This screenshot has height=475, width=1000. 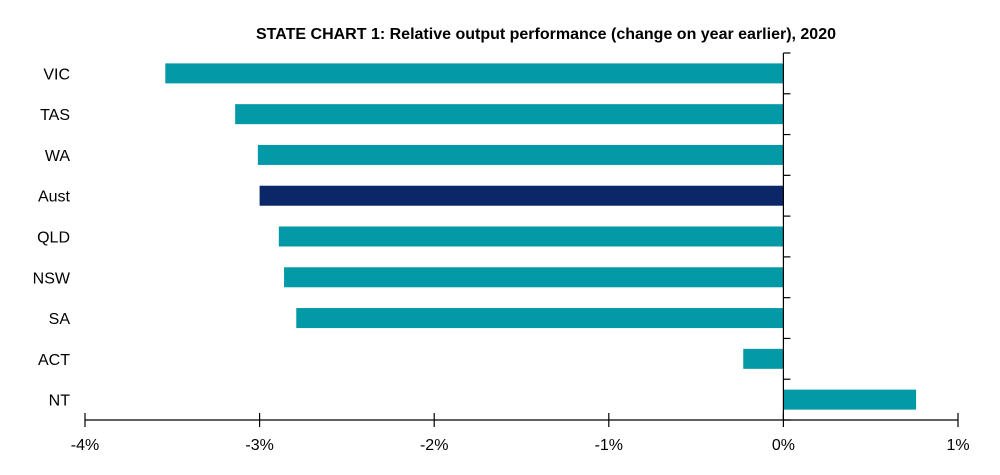 What do you see at coordinates (56, 74) in the screenshot?
I see `category-label-vic: VIC` at bounding box center [56, 74].